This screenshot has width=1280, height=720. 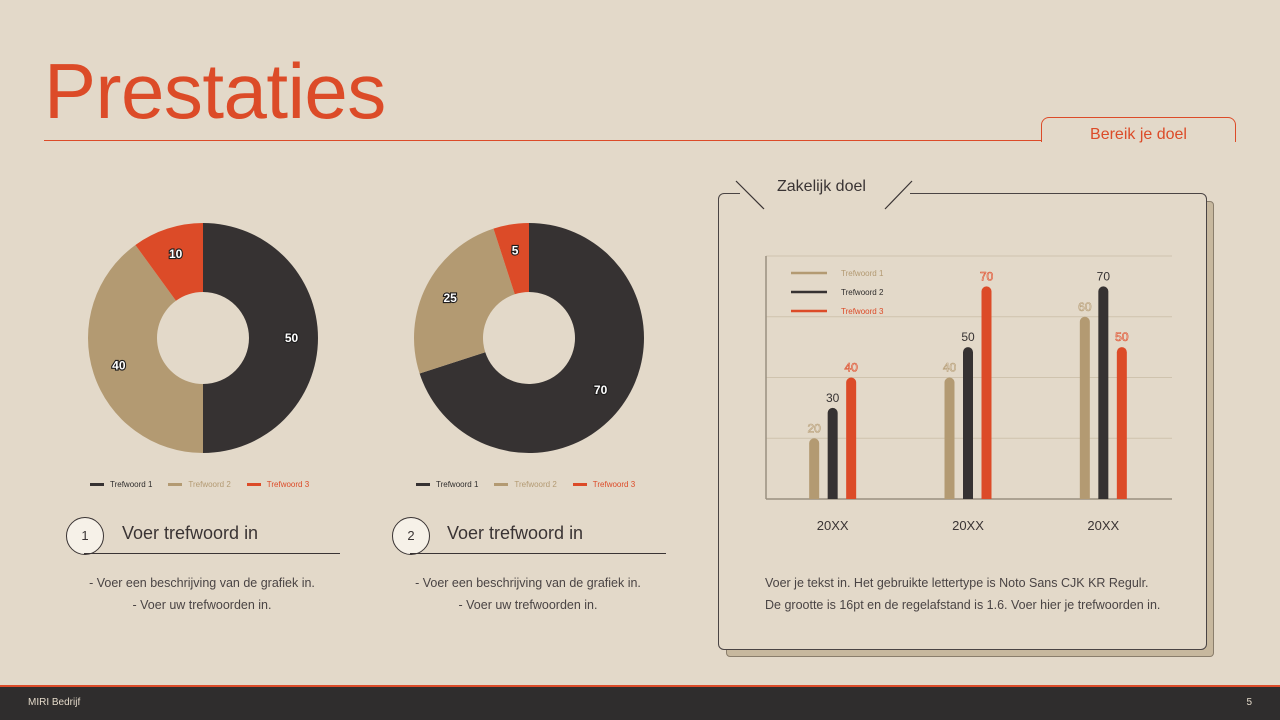 What do you see at coordinates (862, 292) in the screenshot?
I see `bar-legend-label-2: Trefwoord 2` at bounding box center [862, 292].